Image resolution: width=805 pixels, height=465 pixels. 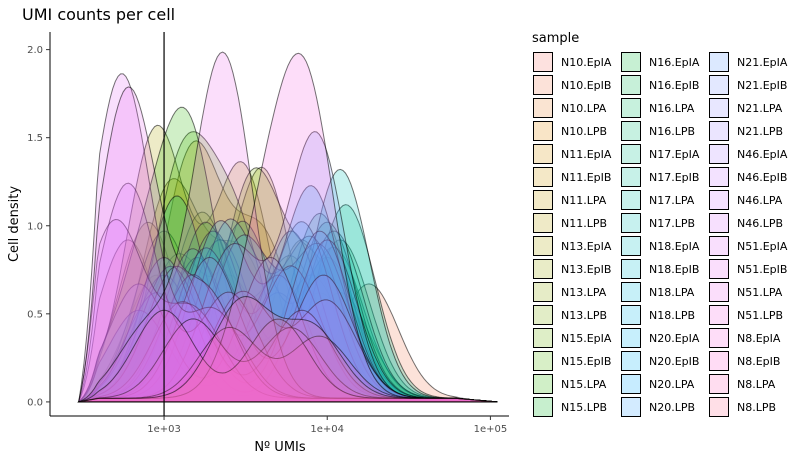 I want to click on y-tick-label: 0.5, so click(x=35, y=314).